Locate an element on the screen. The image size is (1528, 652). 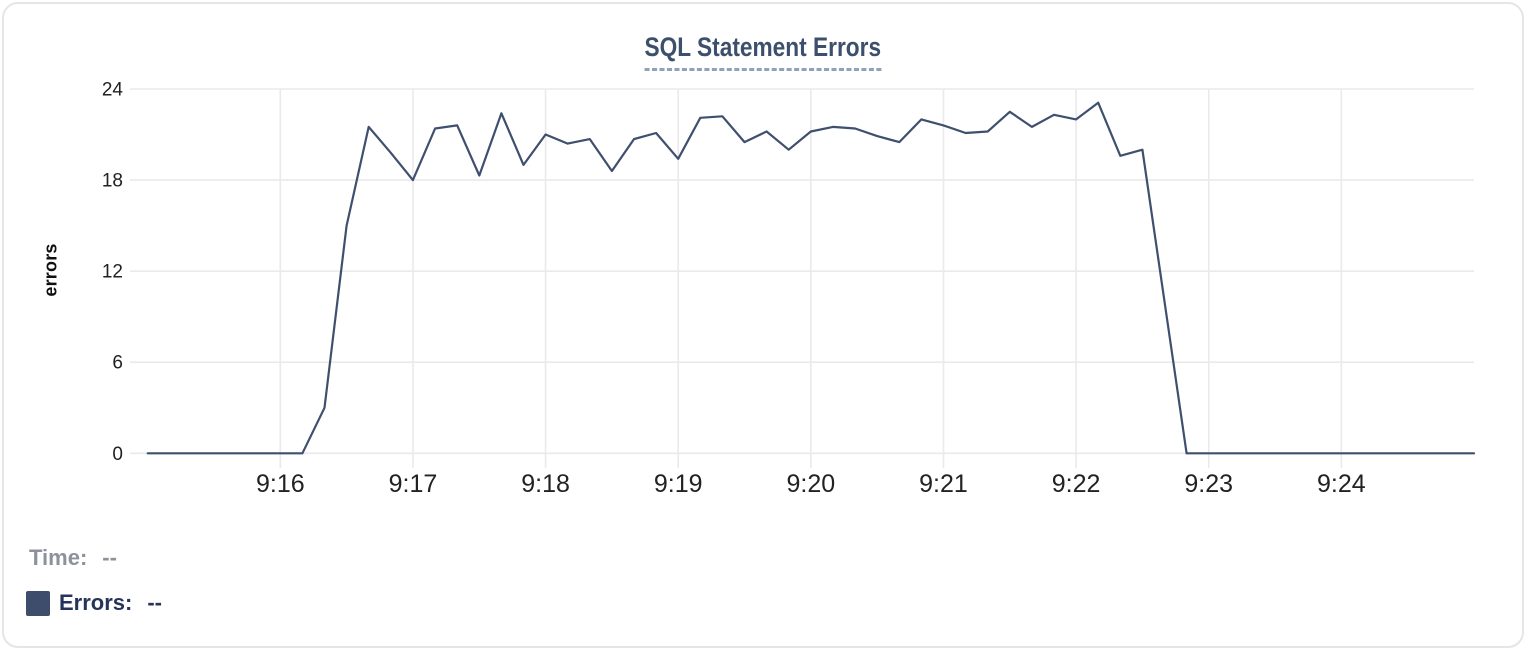
y-axis-label: errors is located at coordinates (50, 270).